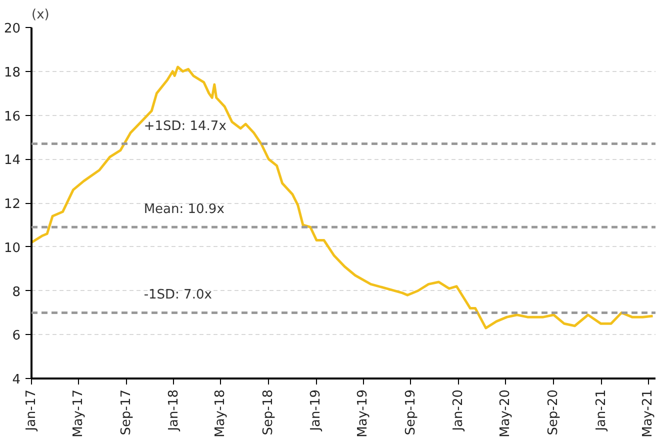 The width and height of the screenshot is (668, 448). I want to click on x-tick-label: Sep-20, so click(554, 412).